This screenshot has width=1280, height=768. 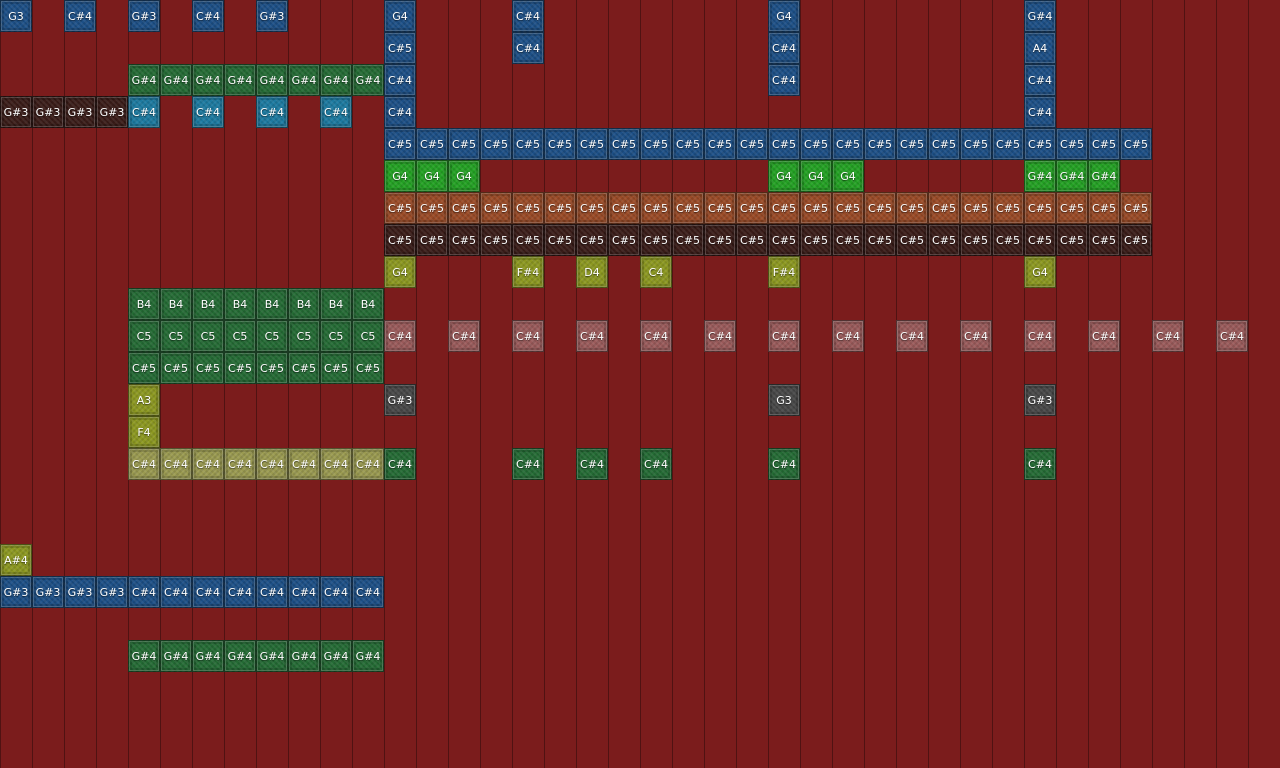 What do you see at coordinates (144, 400) in the screenshot?
I see `note-block: A3` at bounding box center [144, 400].